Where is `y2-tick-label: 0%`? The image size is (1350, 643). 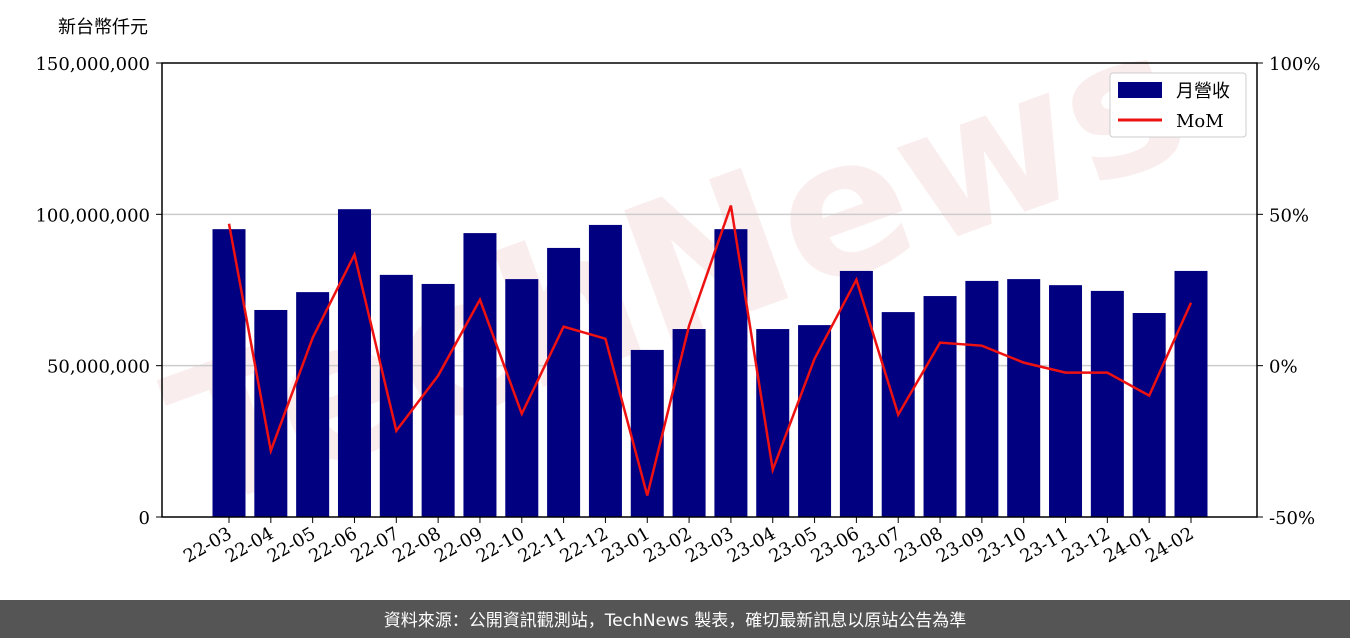
y2-tick-label: 0% is located at coordinates (1283, 367).